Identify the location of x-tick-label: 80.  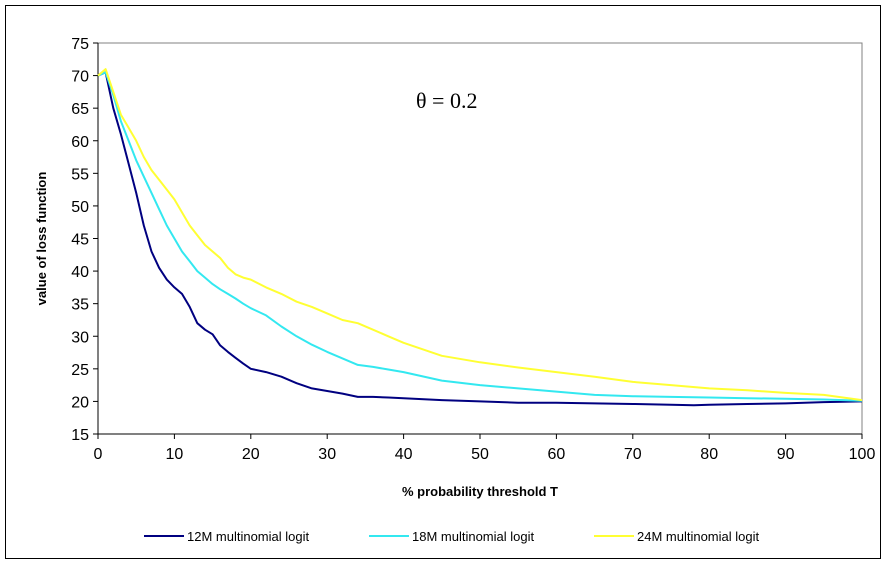
(709, 454).